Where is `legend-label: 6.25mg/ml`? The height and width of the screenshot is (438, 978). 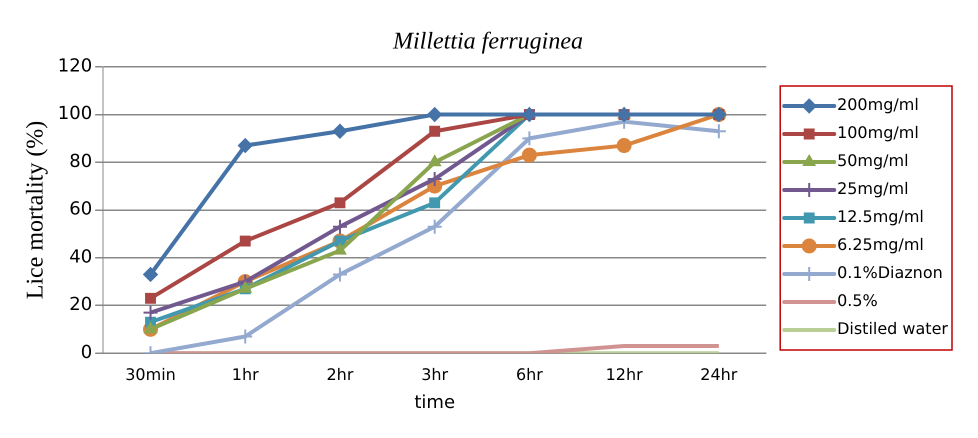
legend-label: 6.25mg/ml is located at coordinates (855, 244).